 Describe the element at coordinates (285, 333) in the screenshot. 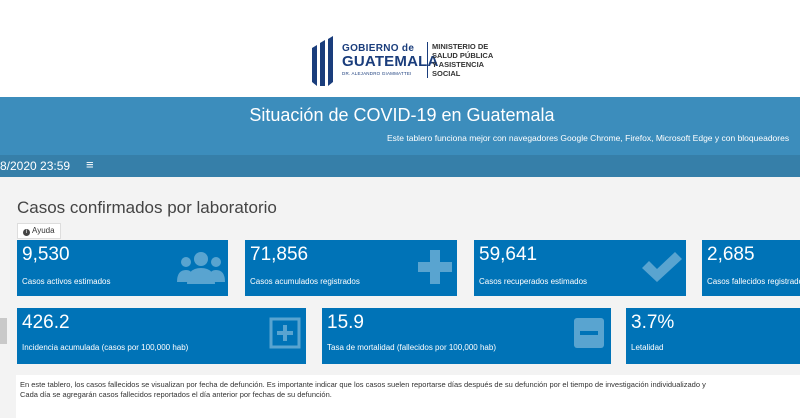

I see `plus-square-icon` at that location.